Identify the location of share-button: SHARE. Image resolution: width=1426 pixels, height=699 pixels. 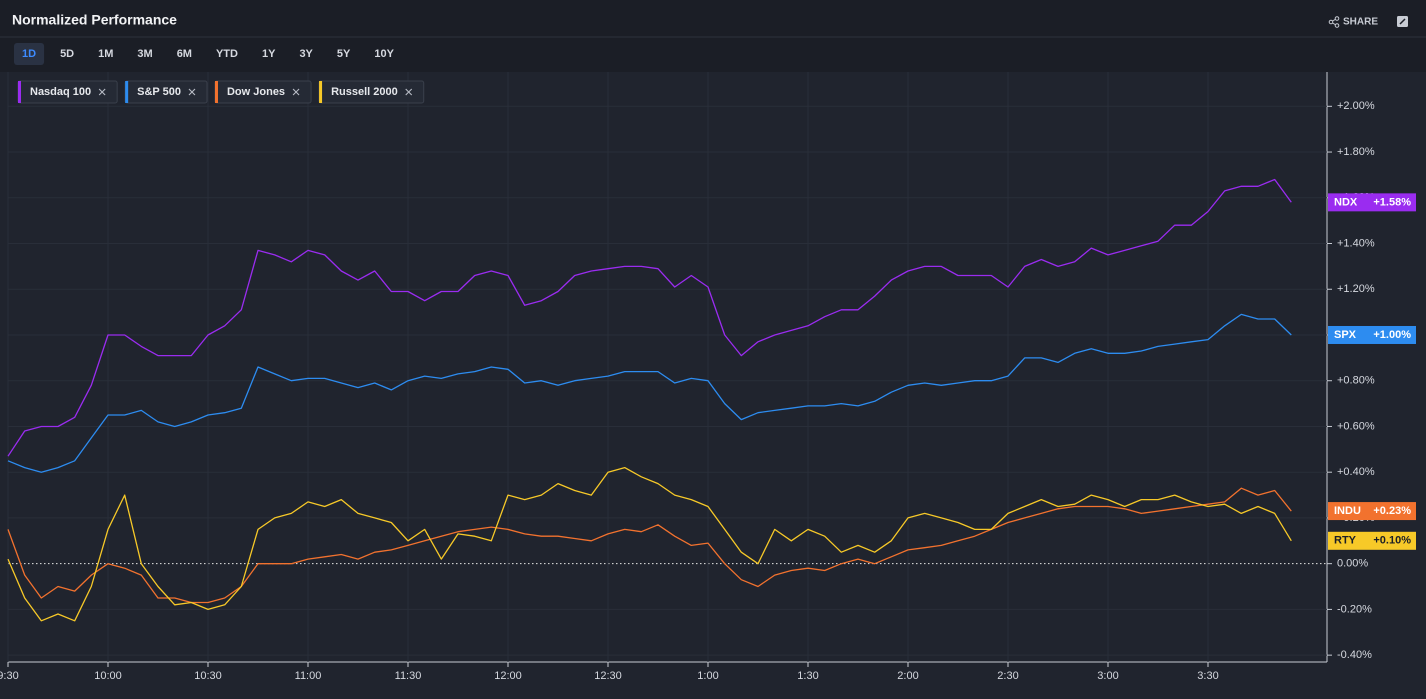
(1360, 22).